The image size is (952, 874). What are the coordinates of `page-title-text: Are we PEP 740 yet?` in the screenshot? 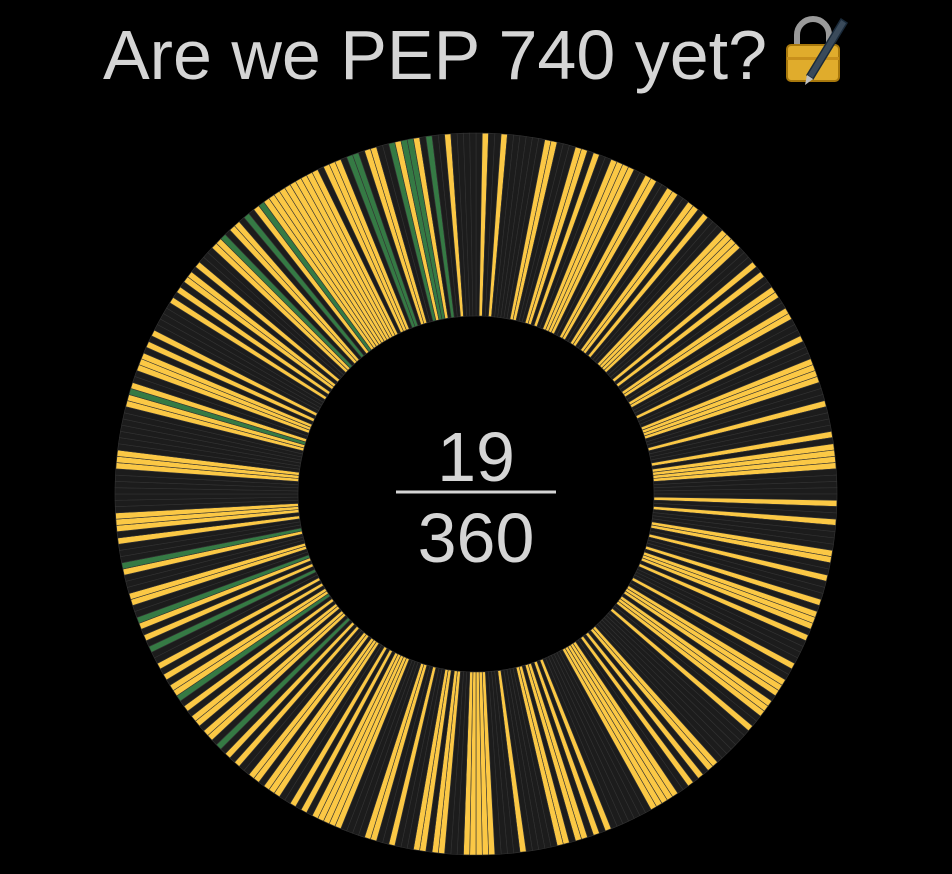 It's located at (435, 55).